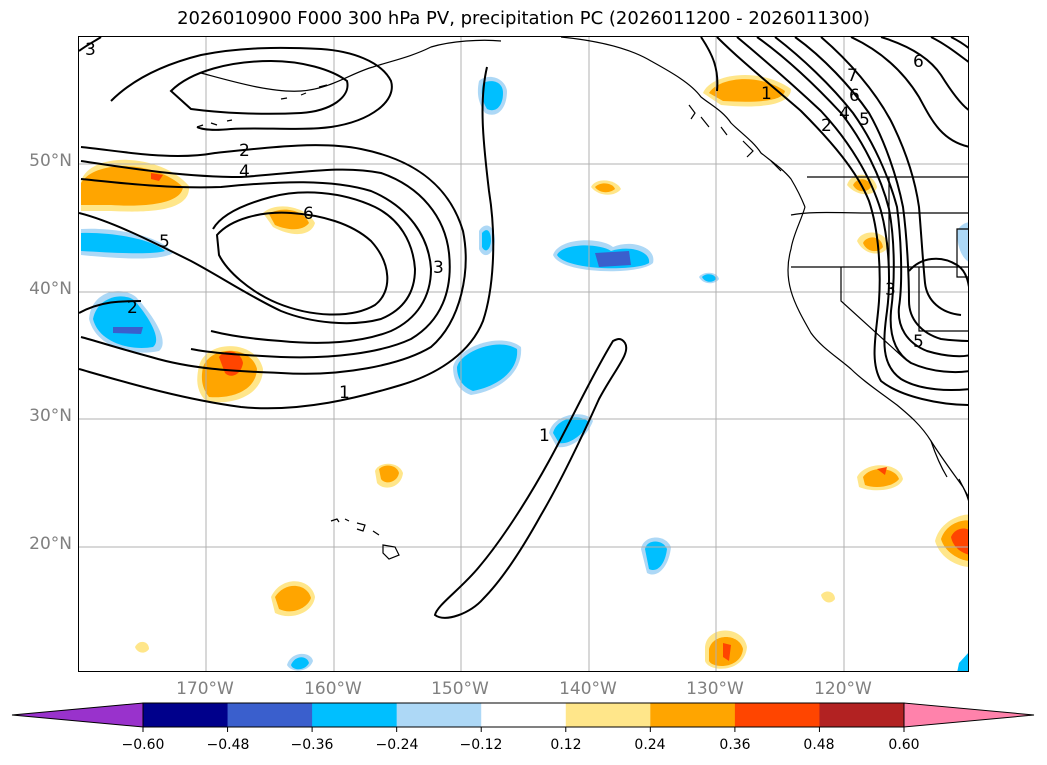 This screenshot has height=765, width=1047. What do you see at coordinates (949, 469) in the screenshot?
I see `baja-coast` at bounding box center [949, 469].